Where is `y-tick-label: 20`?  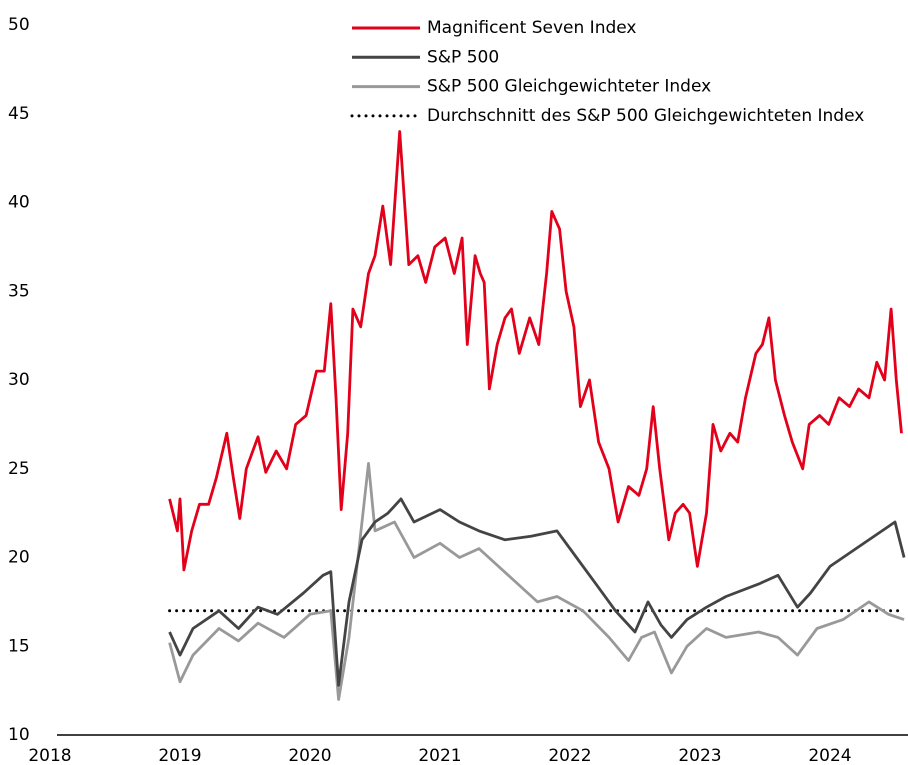 y-tick-label: 20 is located at coordinates (19, 558).